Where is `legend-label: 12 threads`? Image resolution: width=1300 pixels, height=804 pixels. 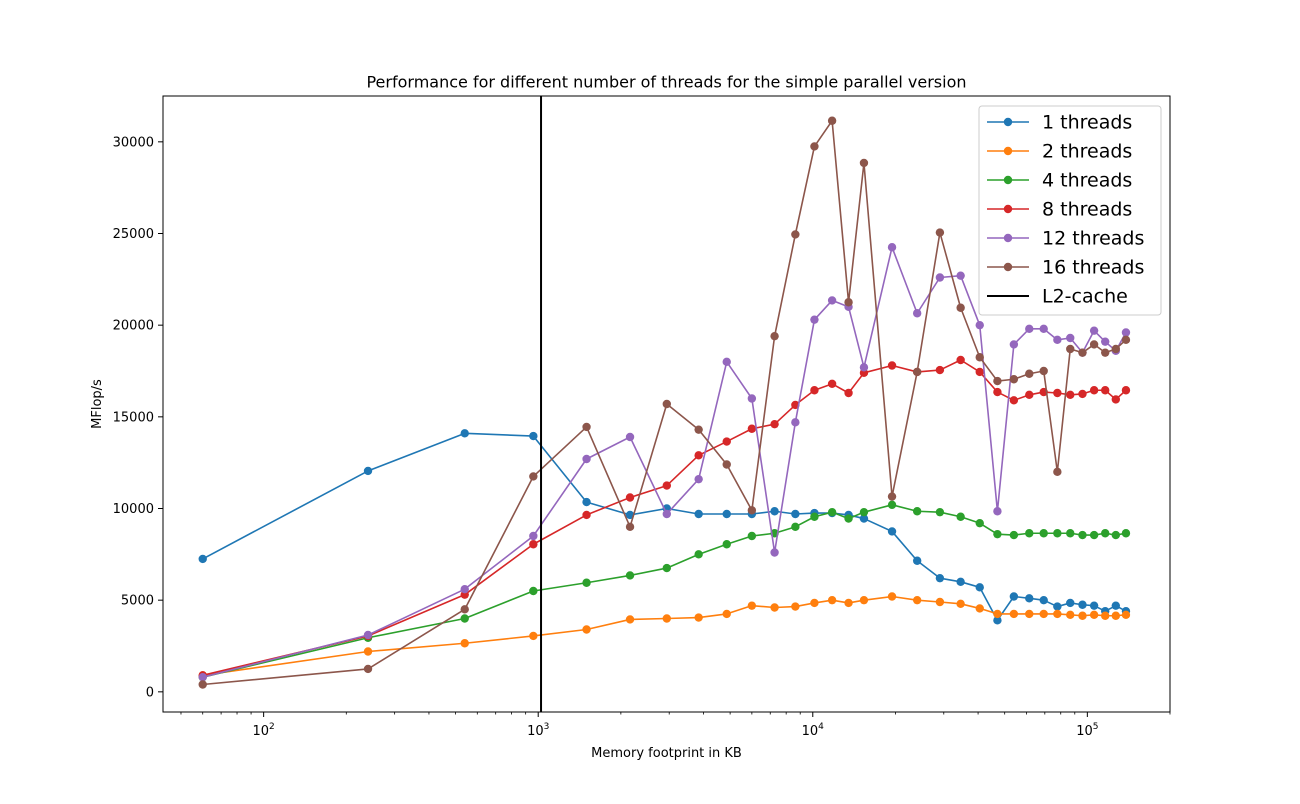
legend-label: 12 threads is located at coordinates (1093, 239).